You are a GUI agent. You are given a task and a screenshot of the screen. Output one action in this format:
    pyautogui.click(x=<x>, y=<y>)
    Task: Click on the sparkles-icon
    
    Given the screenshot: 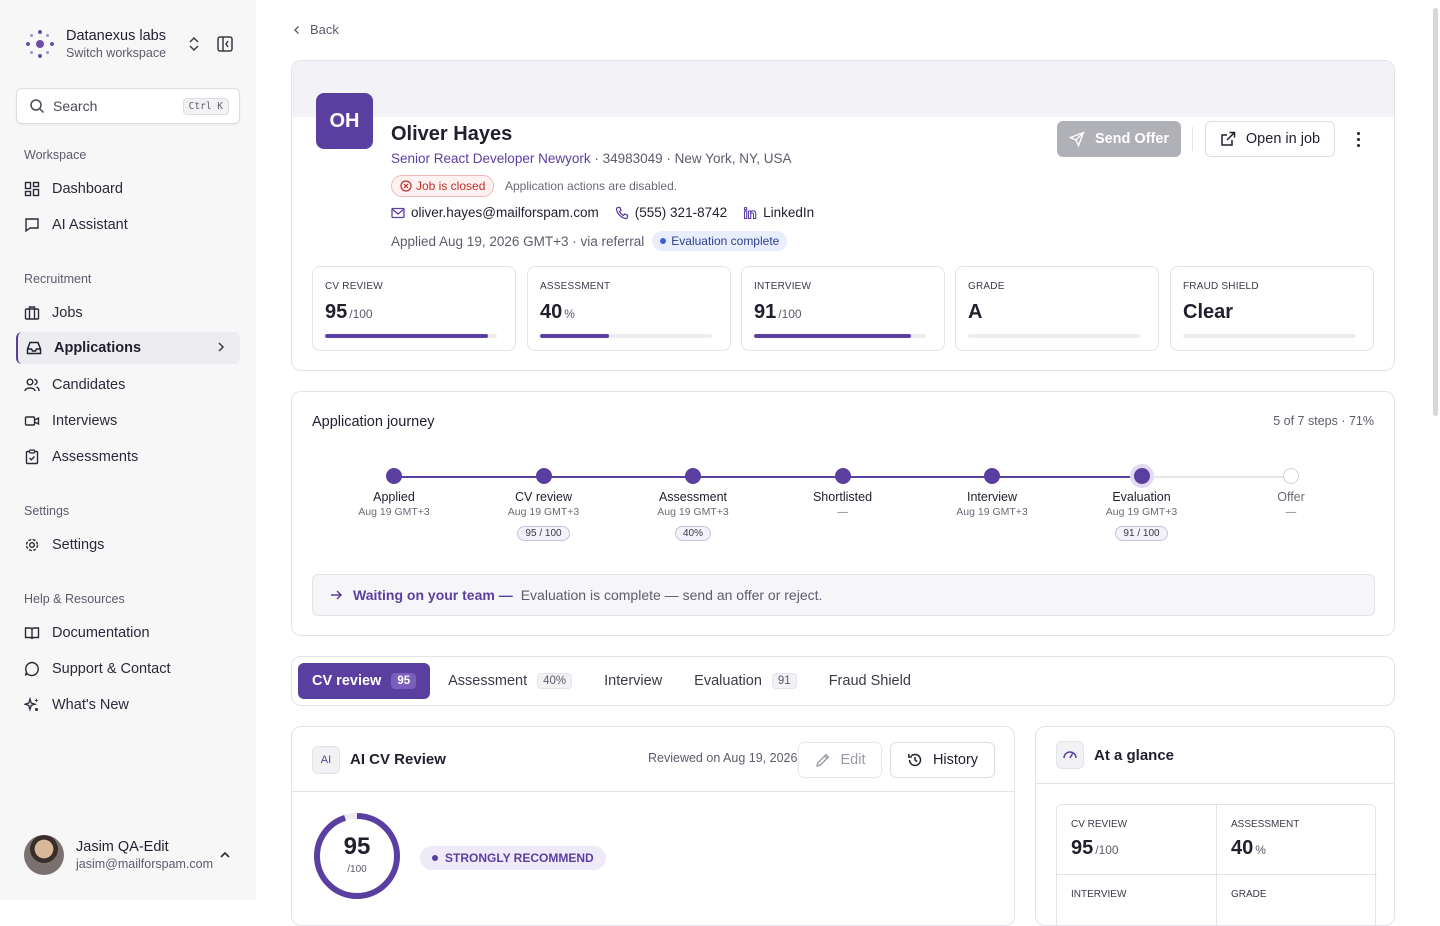 What is the action you would take?
    pyautogui.click(x=31, y=704)
    